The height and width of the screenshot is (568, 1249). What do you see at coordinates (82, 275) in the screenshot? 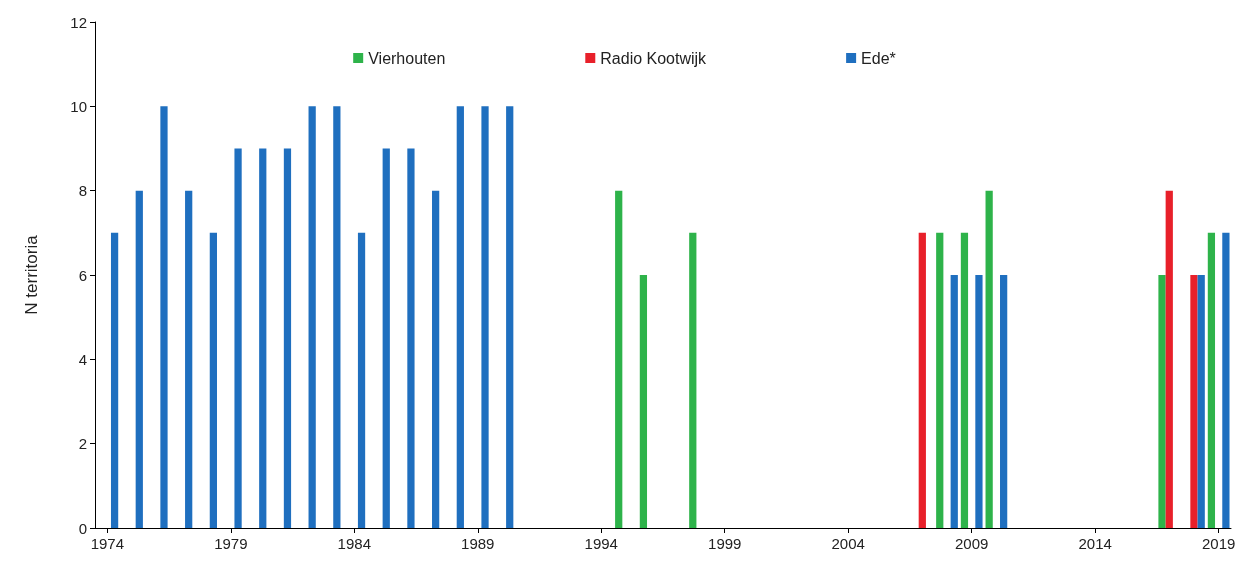
I see `y-tick-label: 6` at bounding box center [82, 275].